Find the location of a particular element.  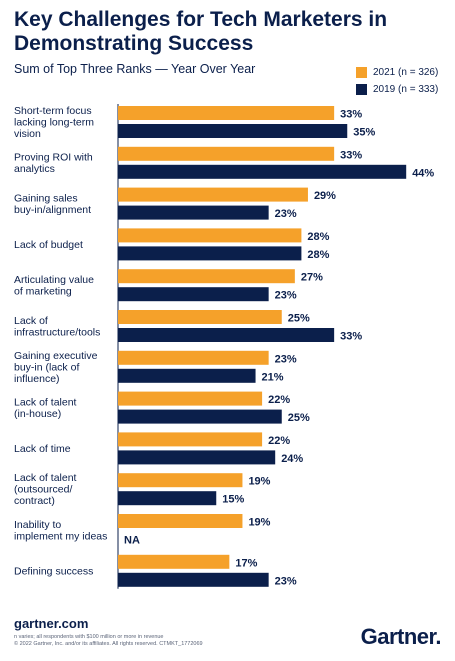

data-label-2021: 28% is located at coordinates (318, 237).